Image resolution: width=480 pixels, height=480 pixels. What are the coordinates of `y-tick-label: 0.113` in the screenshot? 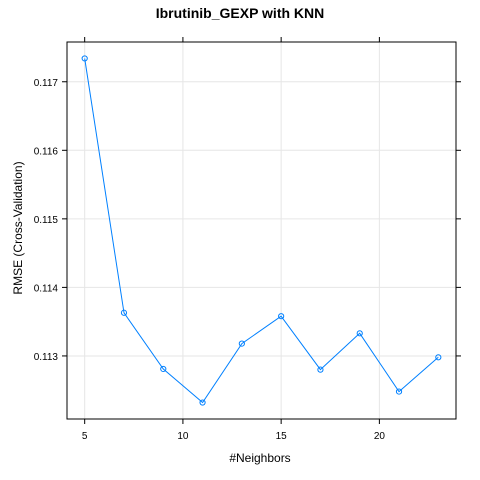 It's located at (46, 357).